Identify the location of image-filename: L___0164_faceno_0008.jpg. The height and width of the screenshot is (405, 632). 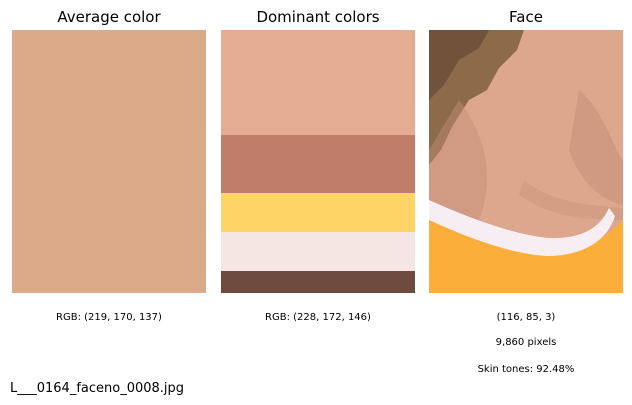
(97, 388).